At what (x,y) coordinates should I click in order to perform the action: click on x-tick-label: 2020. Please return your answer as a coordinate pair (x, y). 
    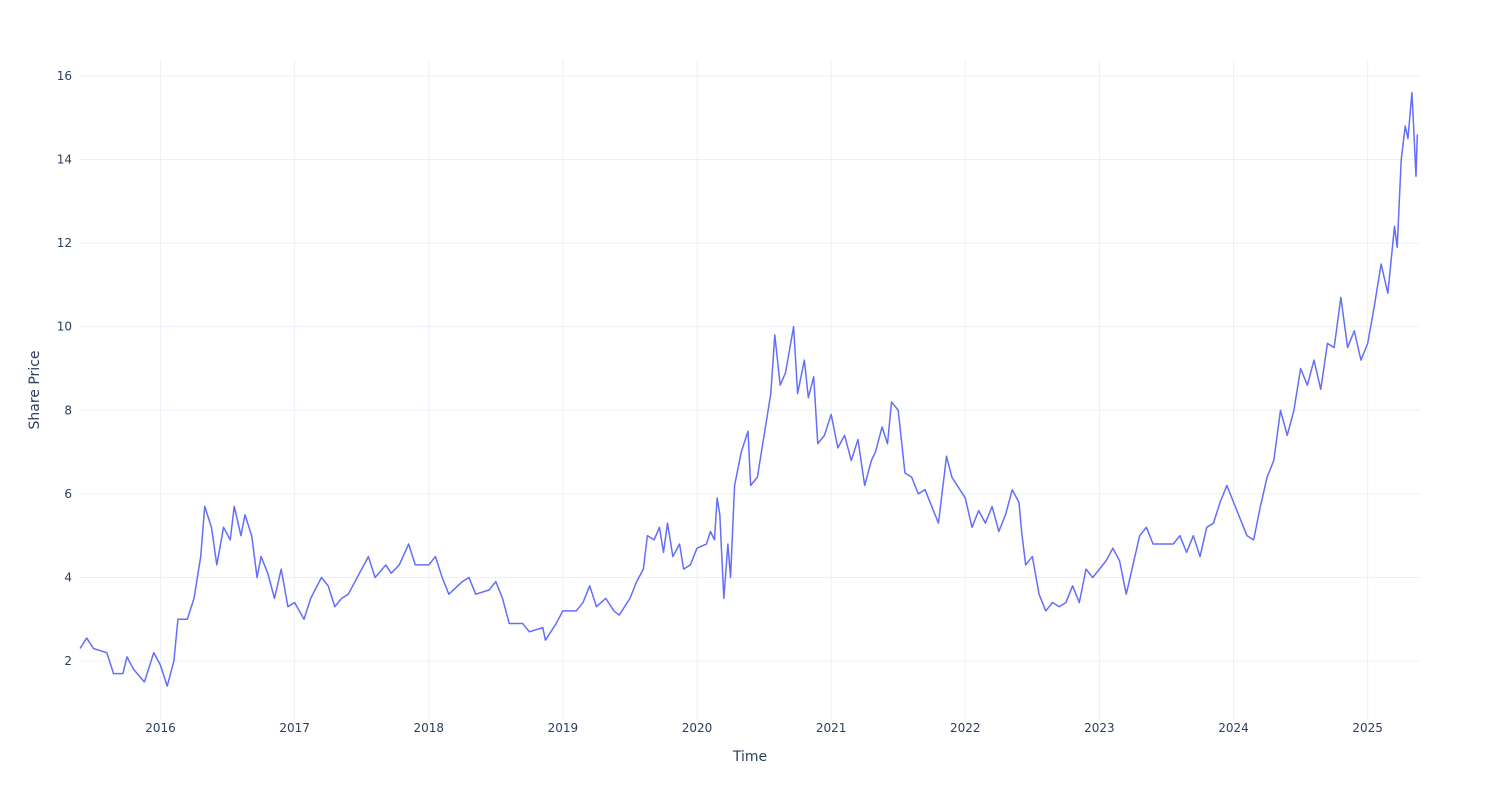
    Looking at the image, I should click on (697, 728).